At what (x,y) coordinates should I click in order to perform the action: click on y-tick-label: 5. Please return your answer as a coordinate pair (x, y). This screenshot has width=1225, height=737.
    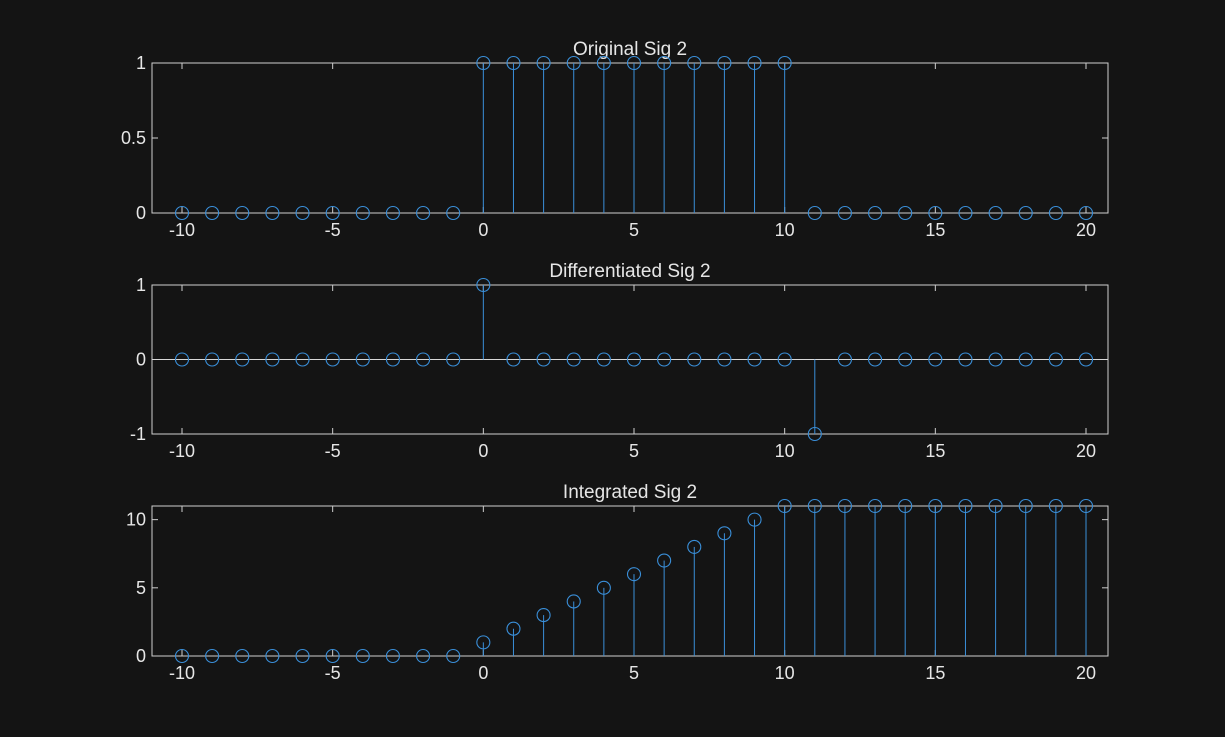
    Looking at the image, I should click on (141, 588).